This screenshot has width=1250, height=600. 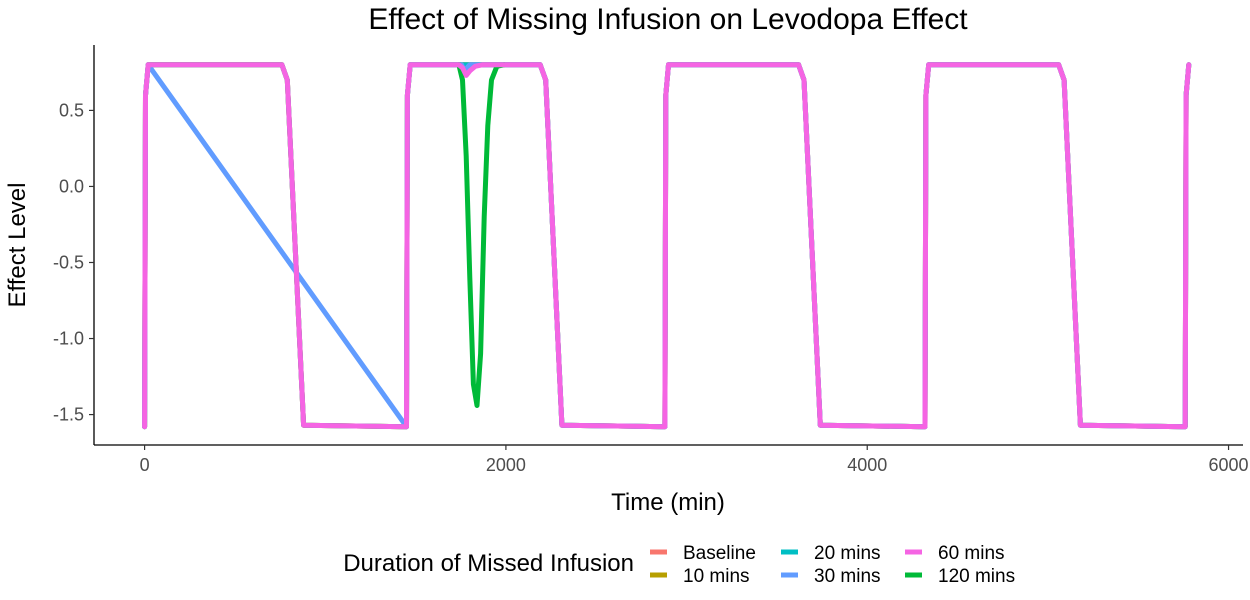 What do you see at coordinates (716, 576) in the screenshot?
I see `legend-label: 10 mins` at bounding box center [716, 576].